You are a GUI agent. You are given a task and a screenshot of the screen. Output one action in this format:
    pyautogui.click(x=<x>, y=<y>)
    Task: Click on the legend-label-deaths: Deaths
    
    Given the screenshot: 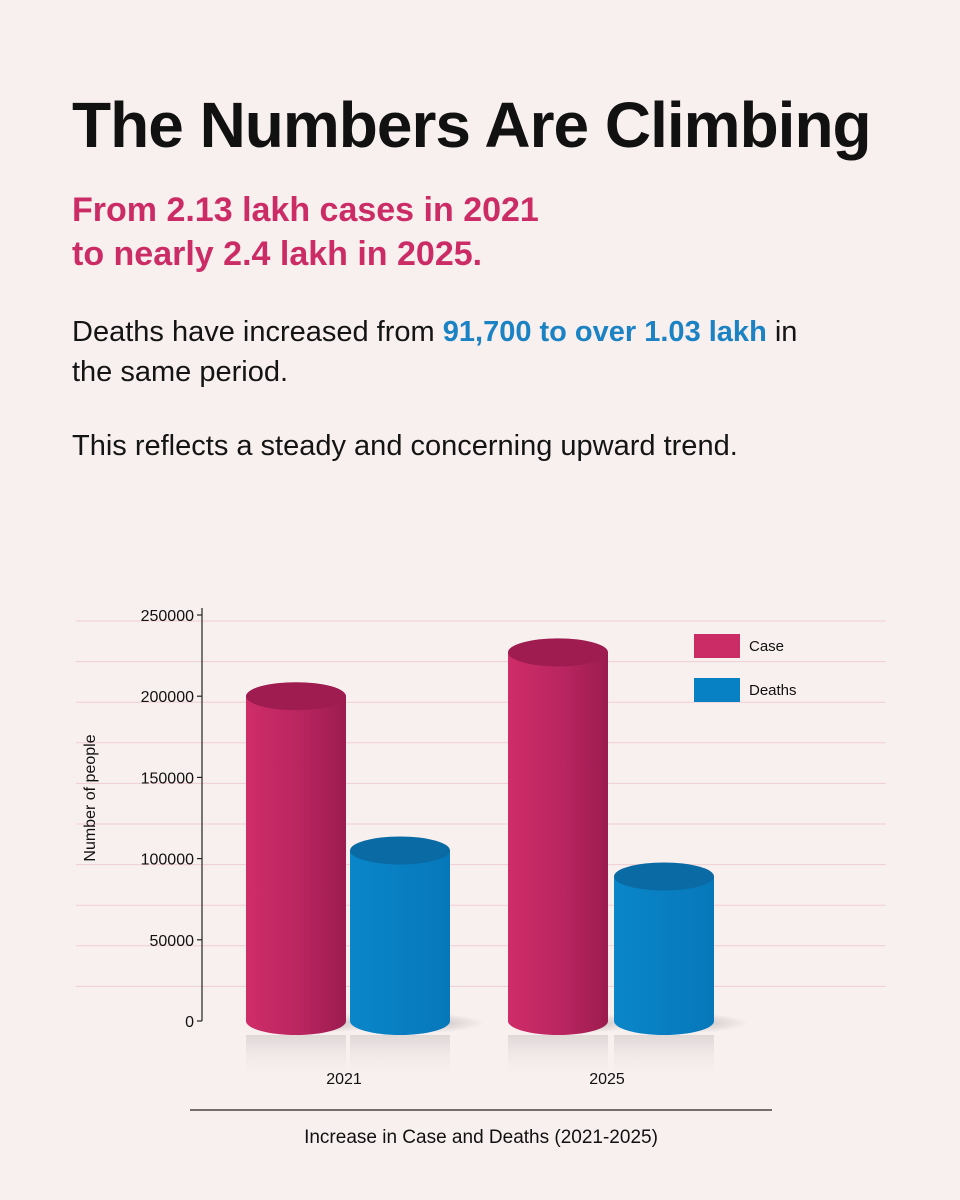 What is the action you would take?
    pyautogui.click(x=773, y=690)
    